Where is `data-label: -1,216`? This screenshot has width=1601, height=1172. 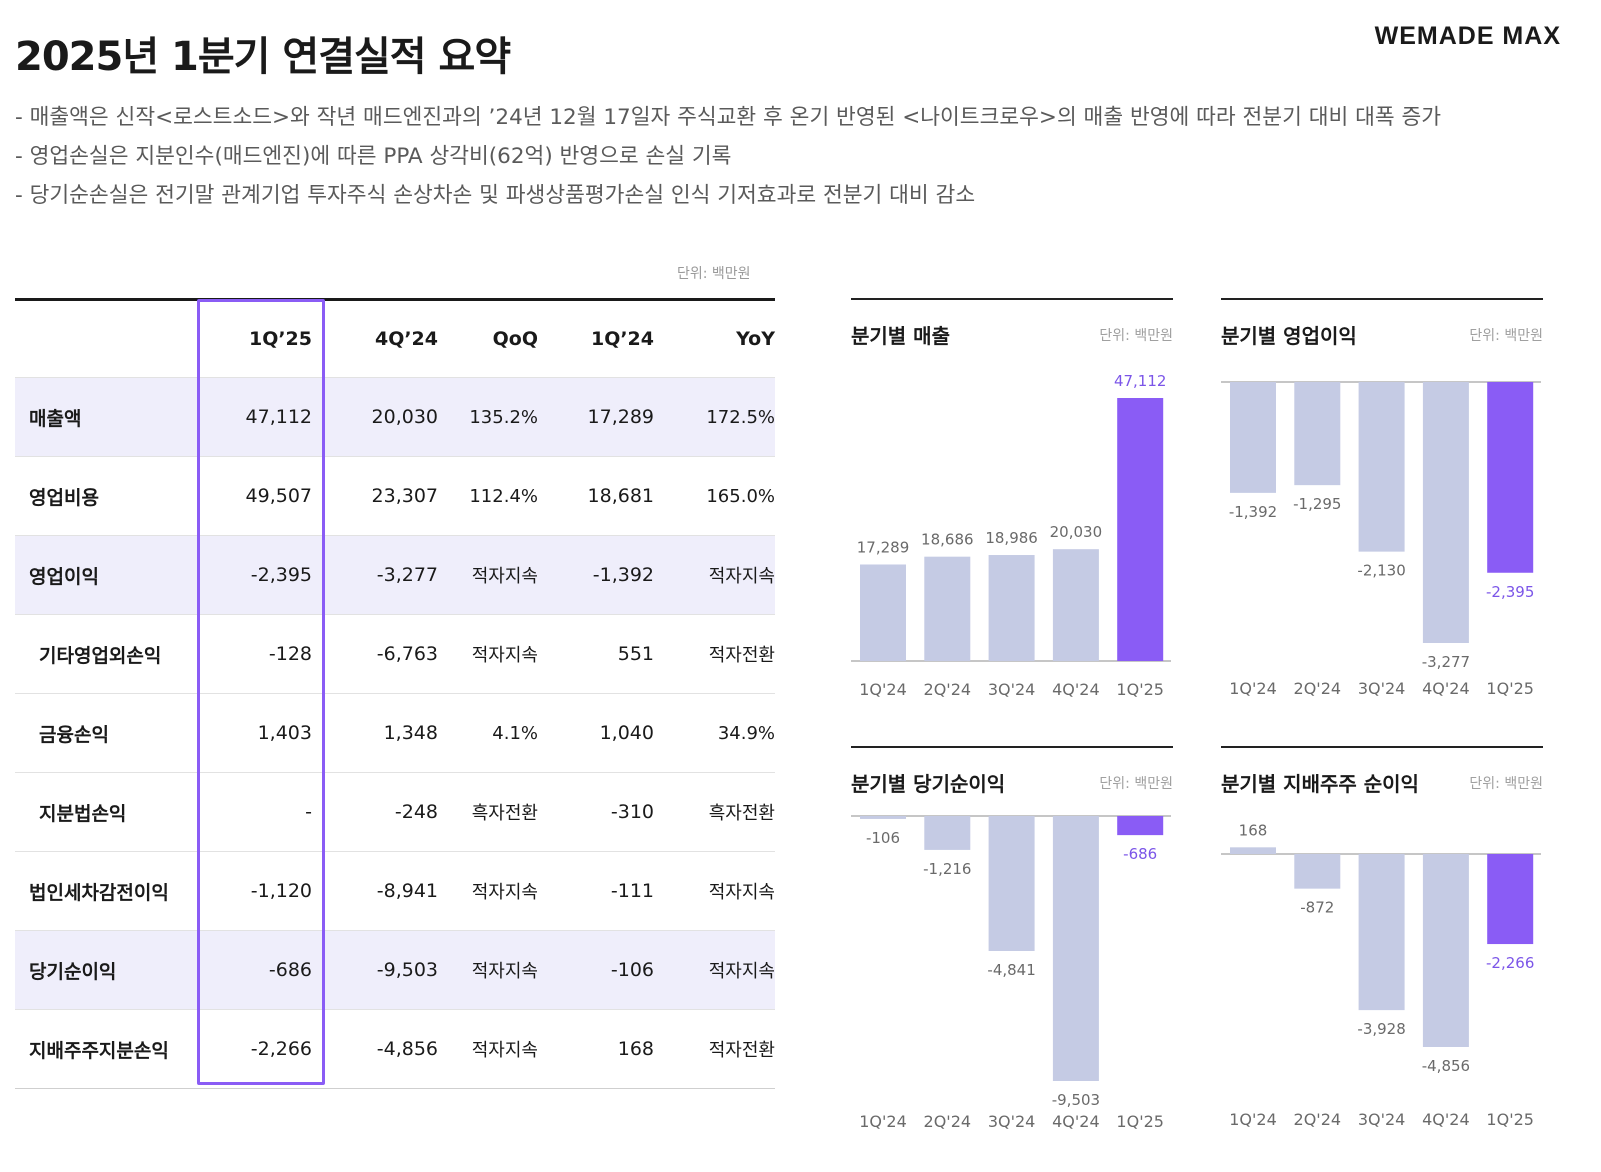 data-label: -1,216 is located at coordinates (947, 869).